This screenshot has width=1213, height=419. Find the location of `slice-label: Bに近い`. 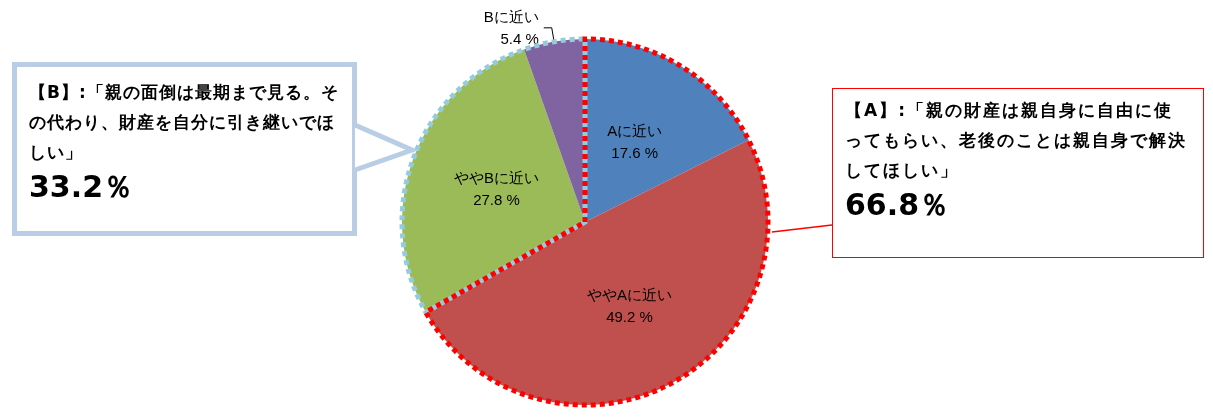

slice-label: Bに近い is located at coordinates (511, 17).